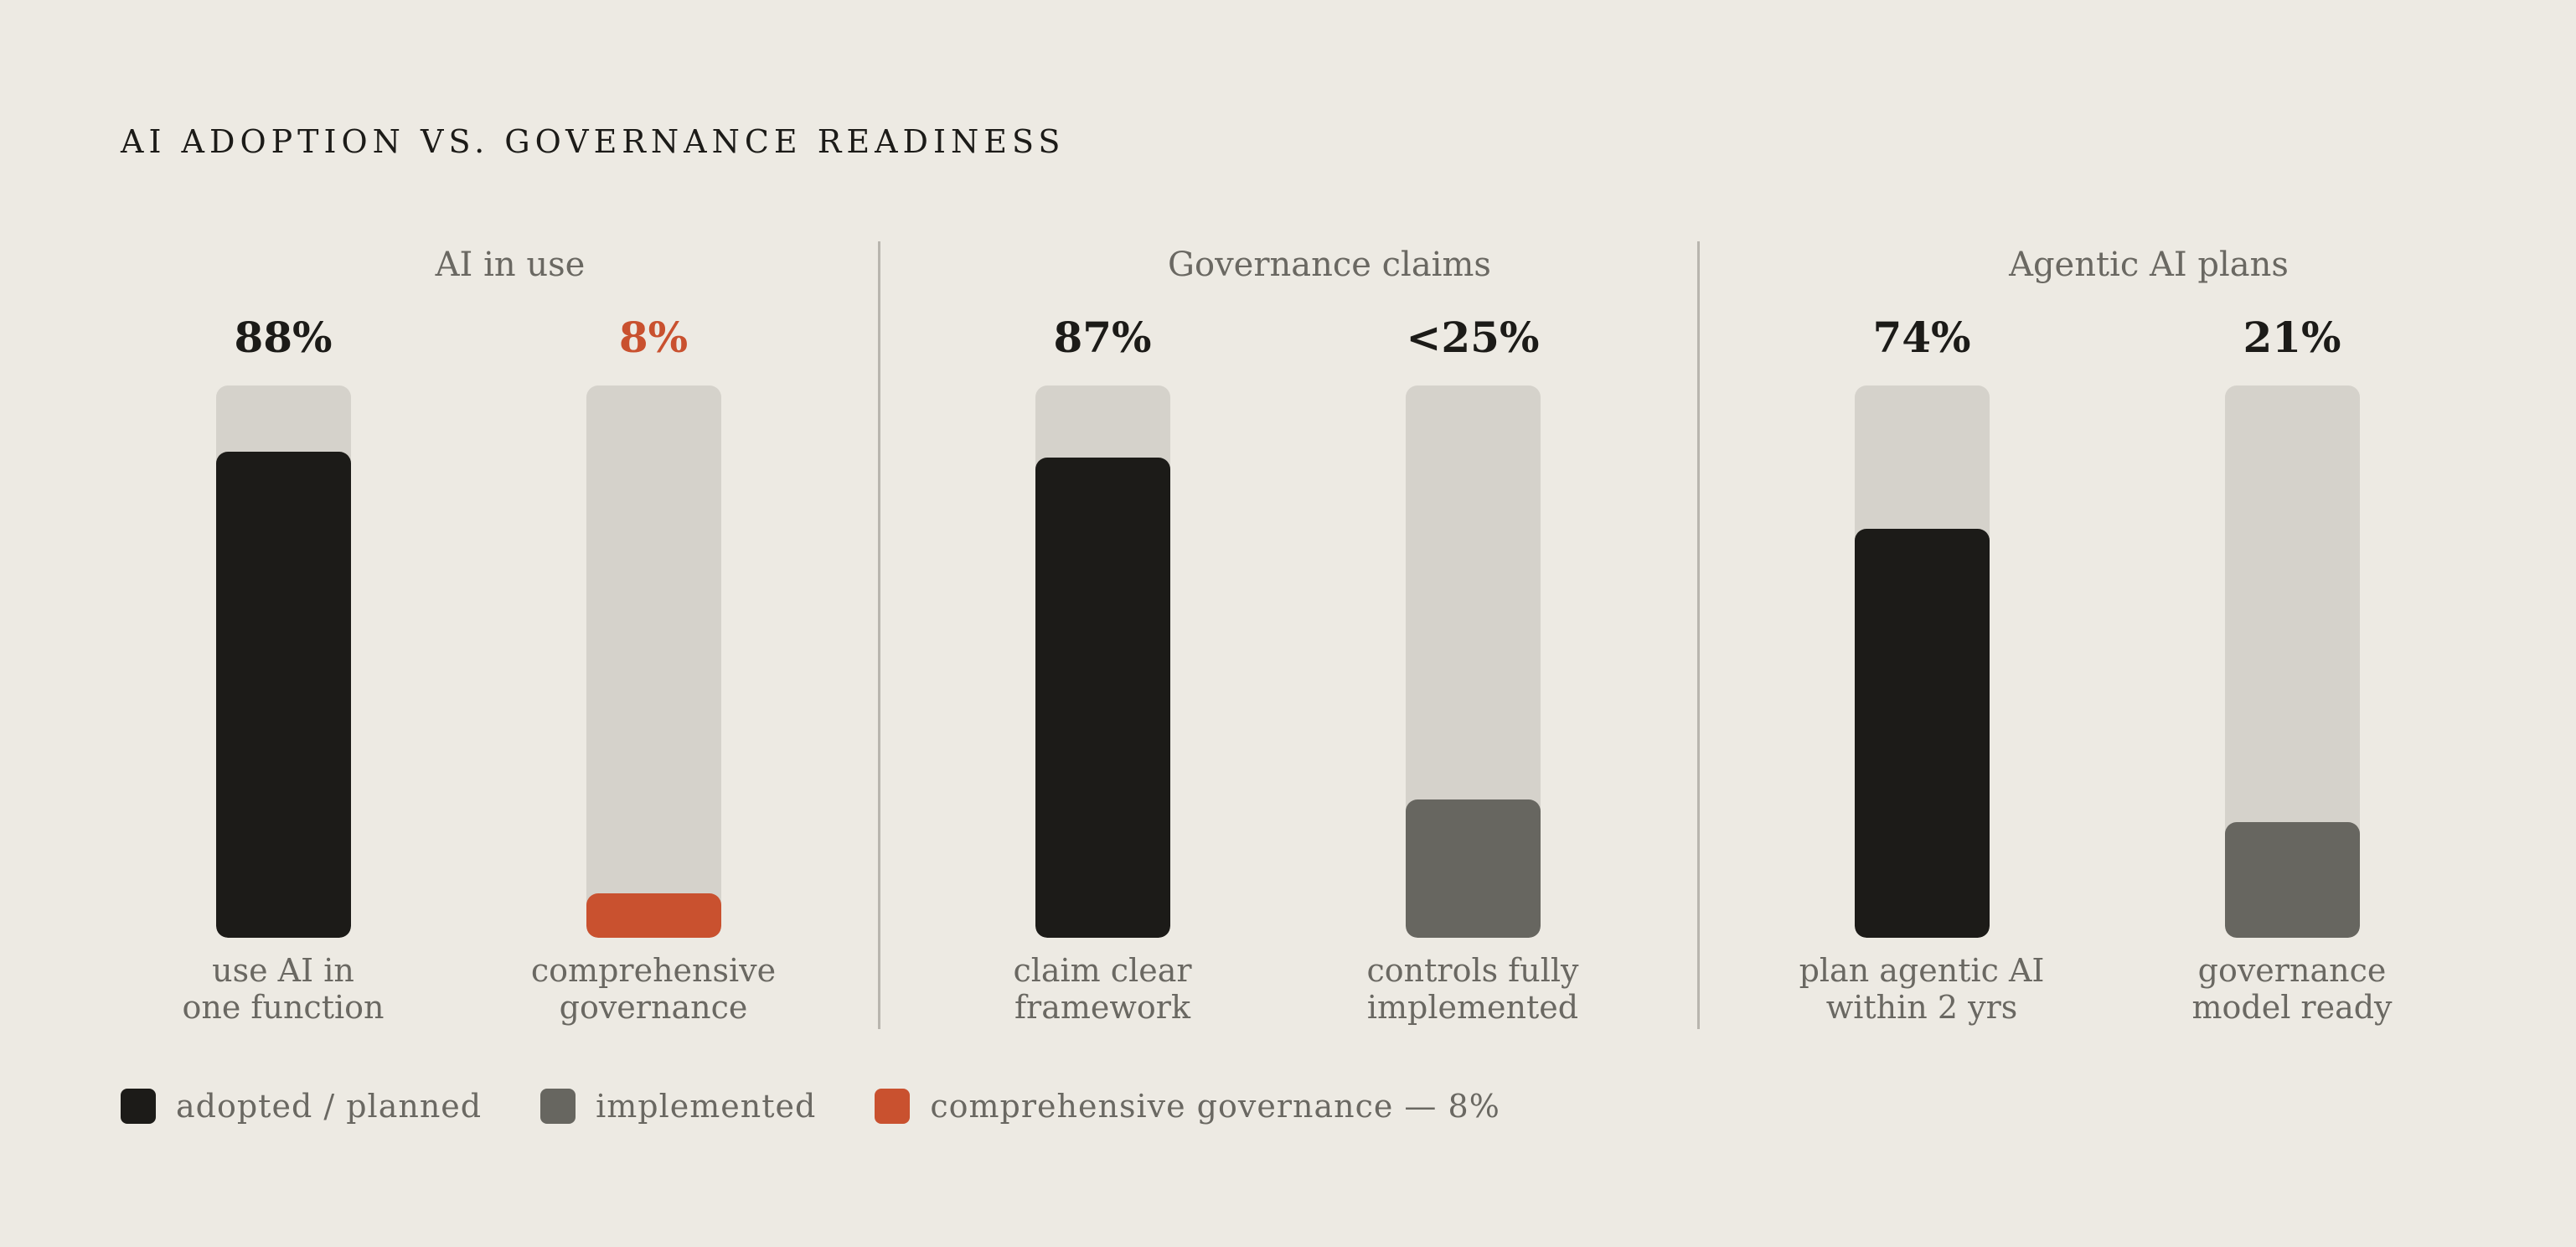 Image resolution: width=2576 pixels, height=1247 pixels. Describe the element at coordinates (593, 141) in the screenshot. I see `chart-title: AI ADOPTION VS. GOVERNANCE READINESS` at that location.